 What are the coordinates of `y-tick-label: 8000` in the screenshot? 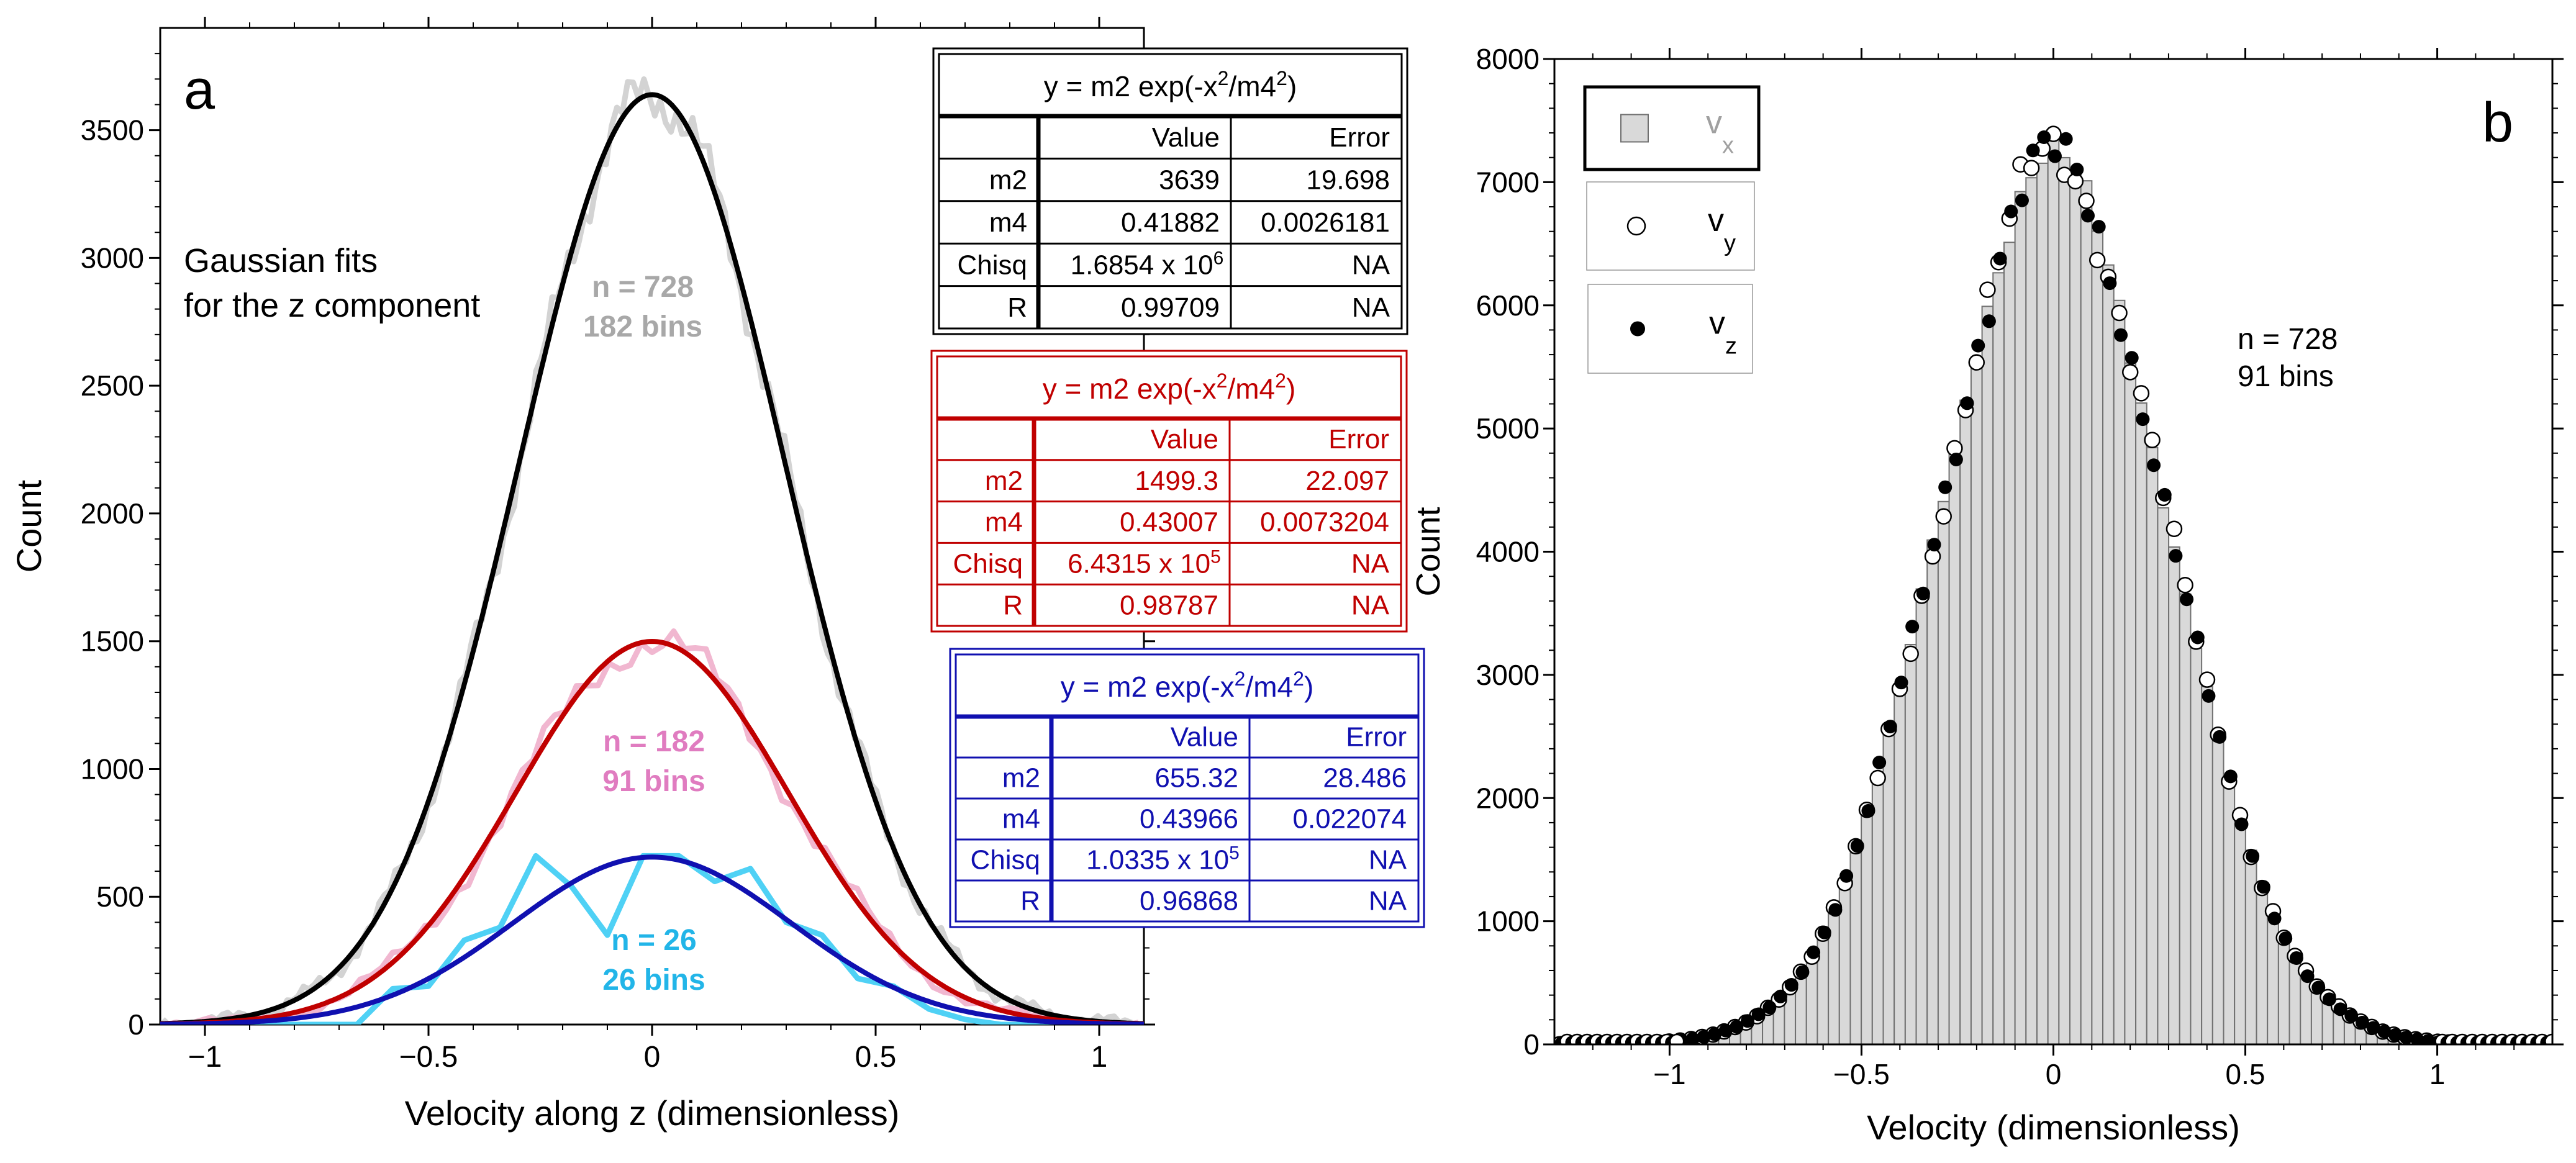 It's located at (1508, 59).